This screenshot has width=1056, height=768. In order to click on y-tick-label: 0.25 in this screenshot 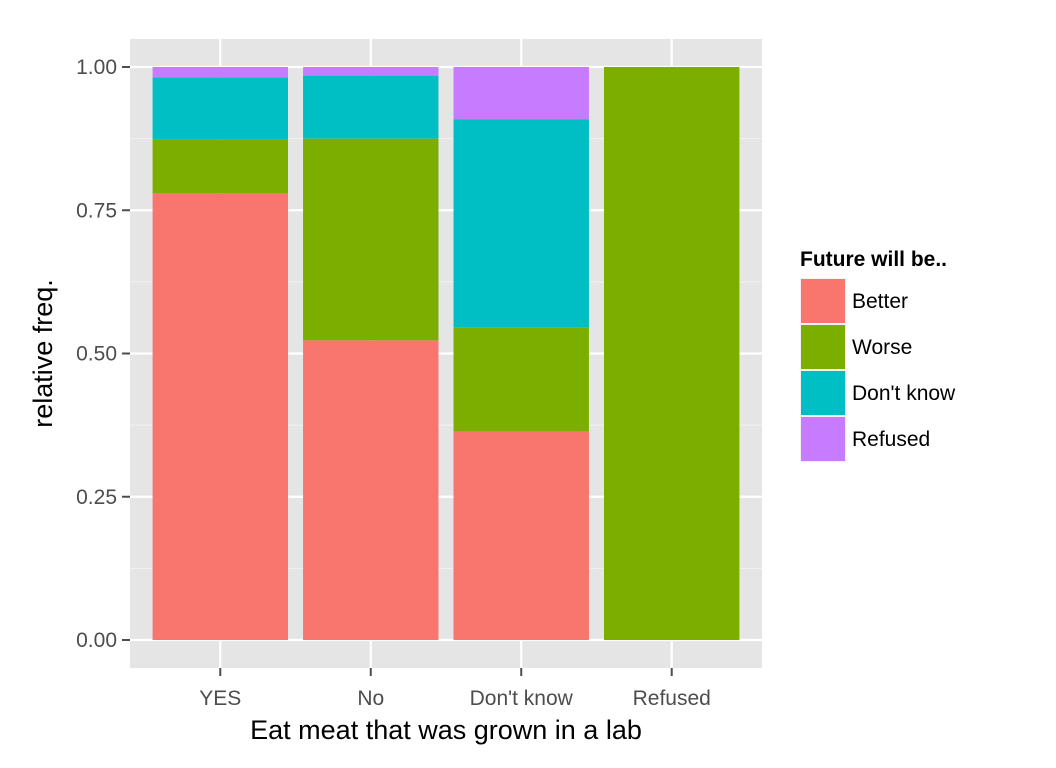, I will do `click(96, 497)`.